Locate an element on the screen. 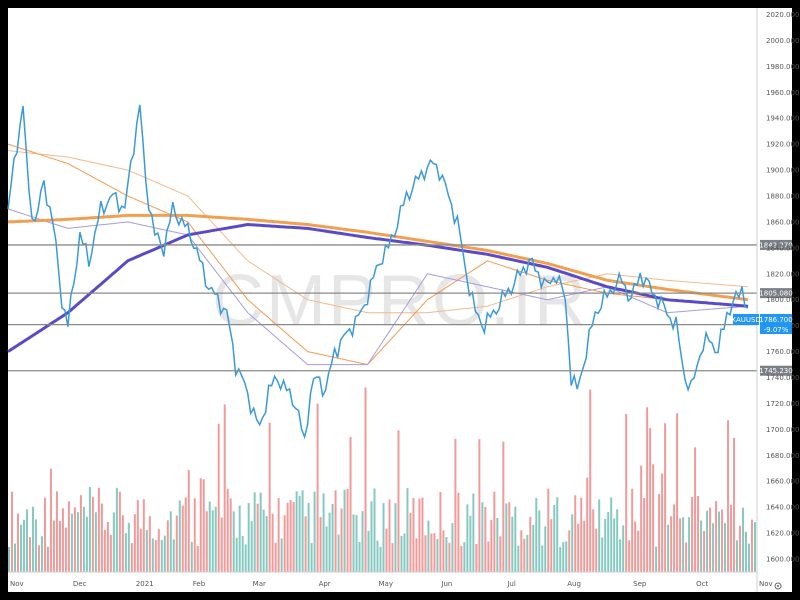  y-tick-label: 1960.000 is located at coordinates (782, 93).